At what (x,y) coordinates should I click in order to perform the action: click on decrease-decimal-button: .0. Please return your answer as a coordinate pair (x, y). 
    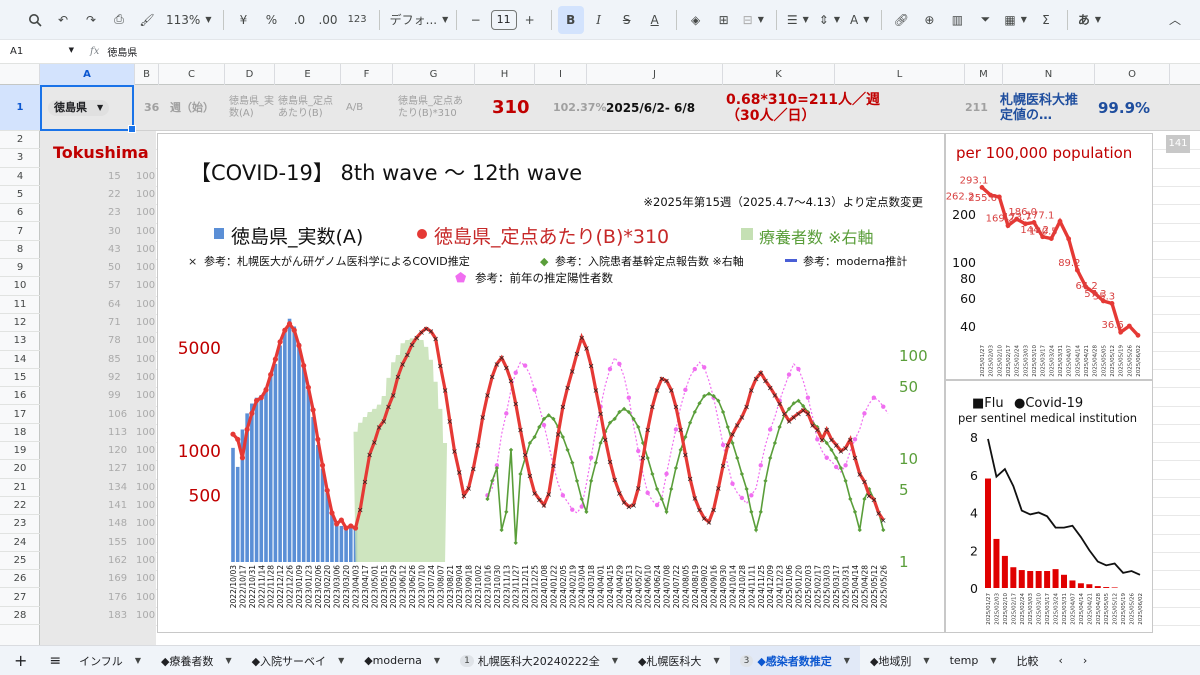
    Looking at the image, I should click on (299, 19).